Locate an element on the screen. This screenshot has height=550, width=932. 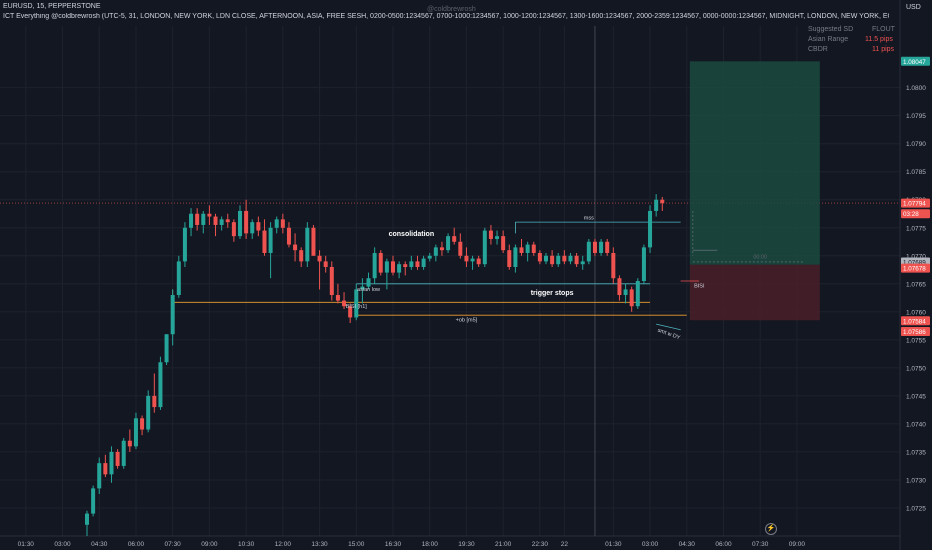
y-tick-label: 1.0725 is located at coordinates (916, 508).